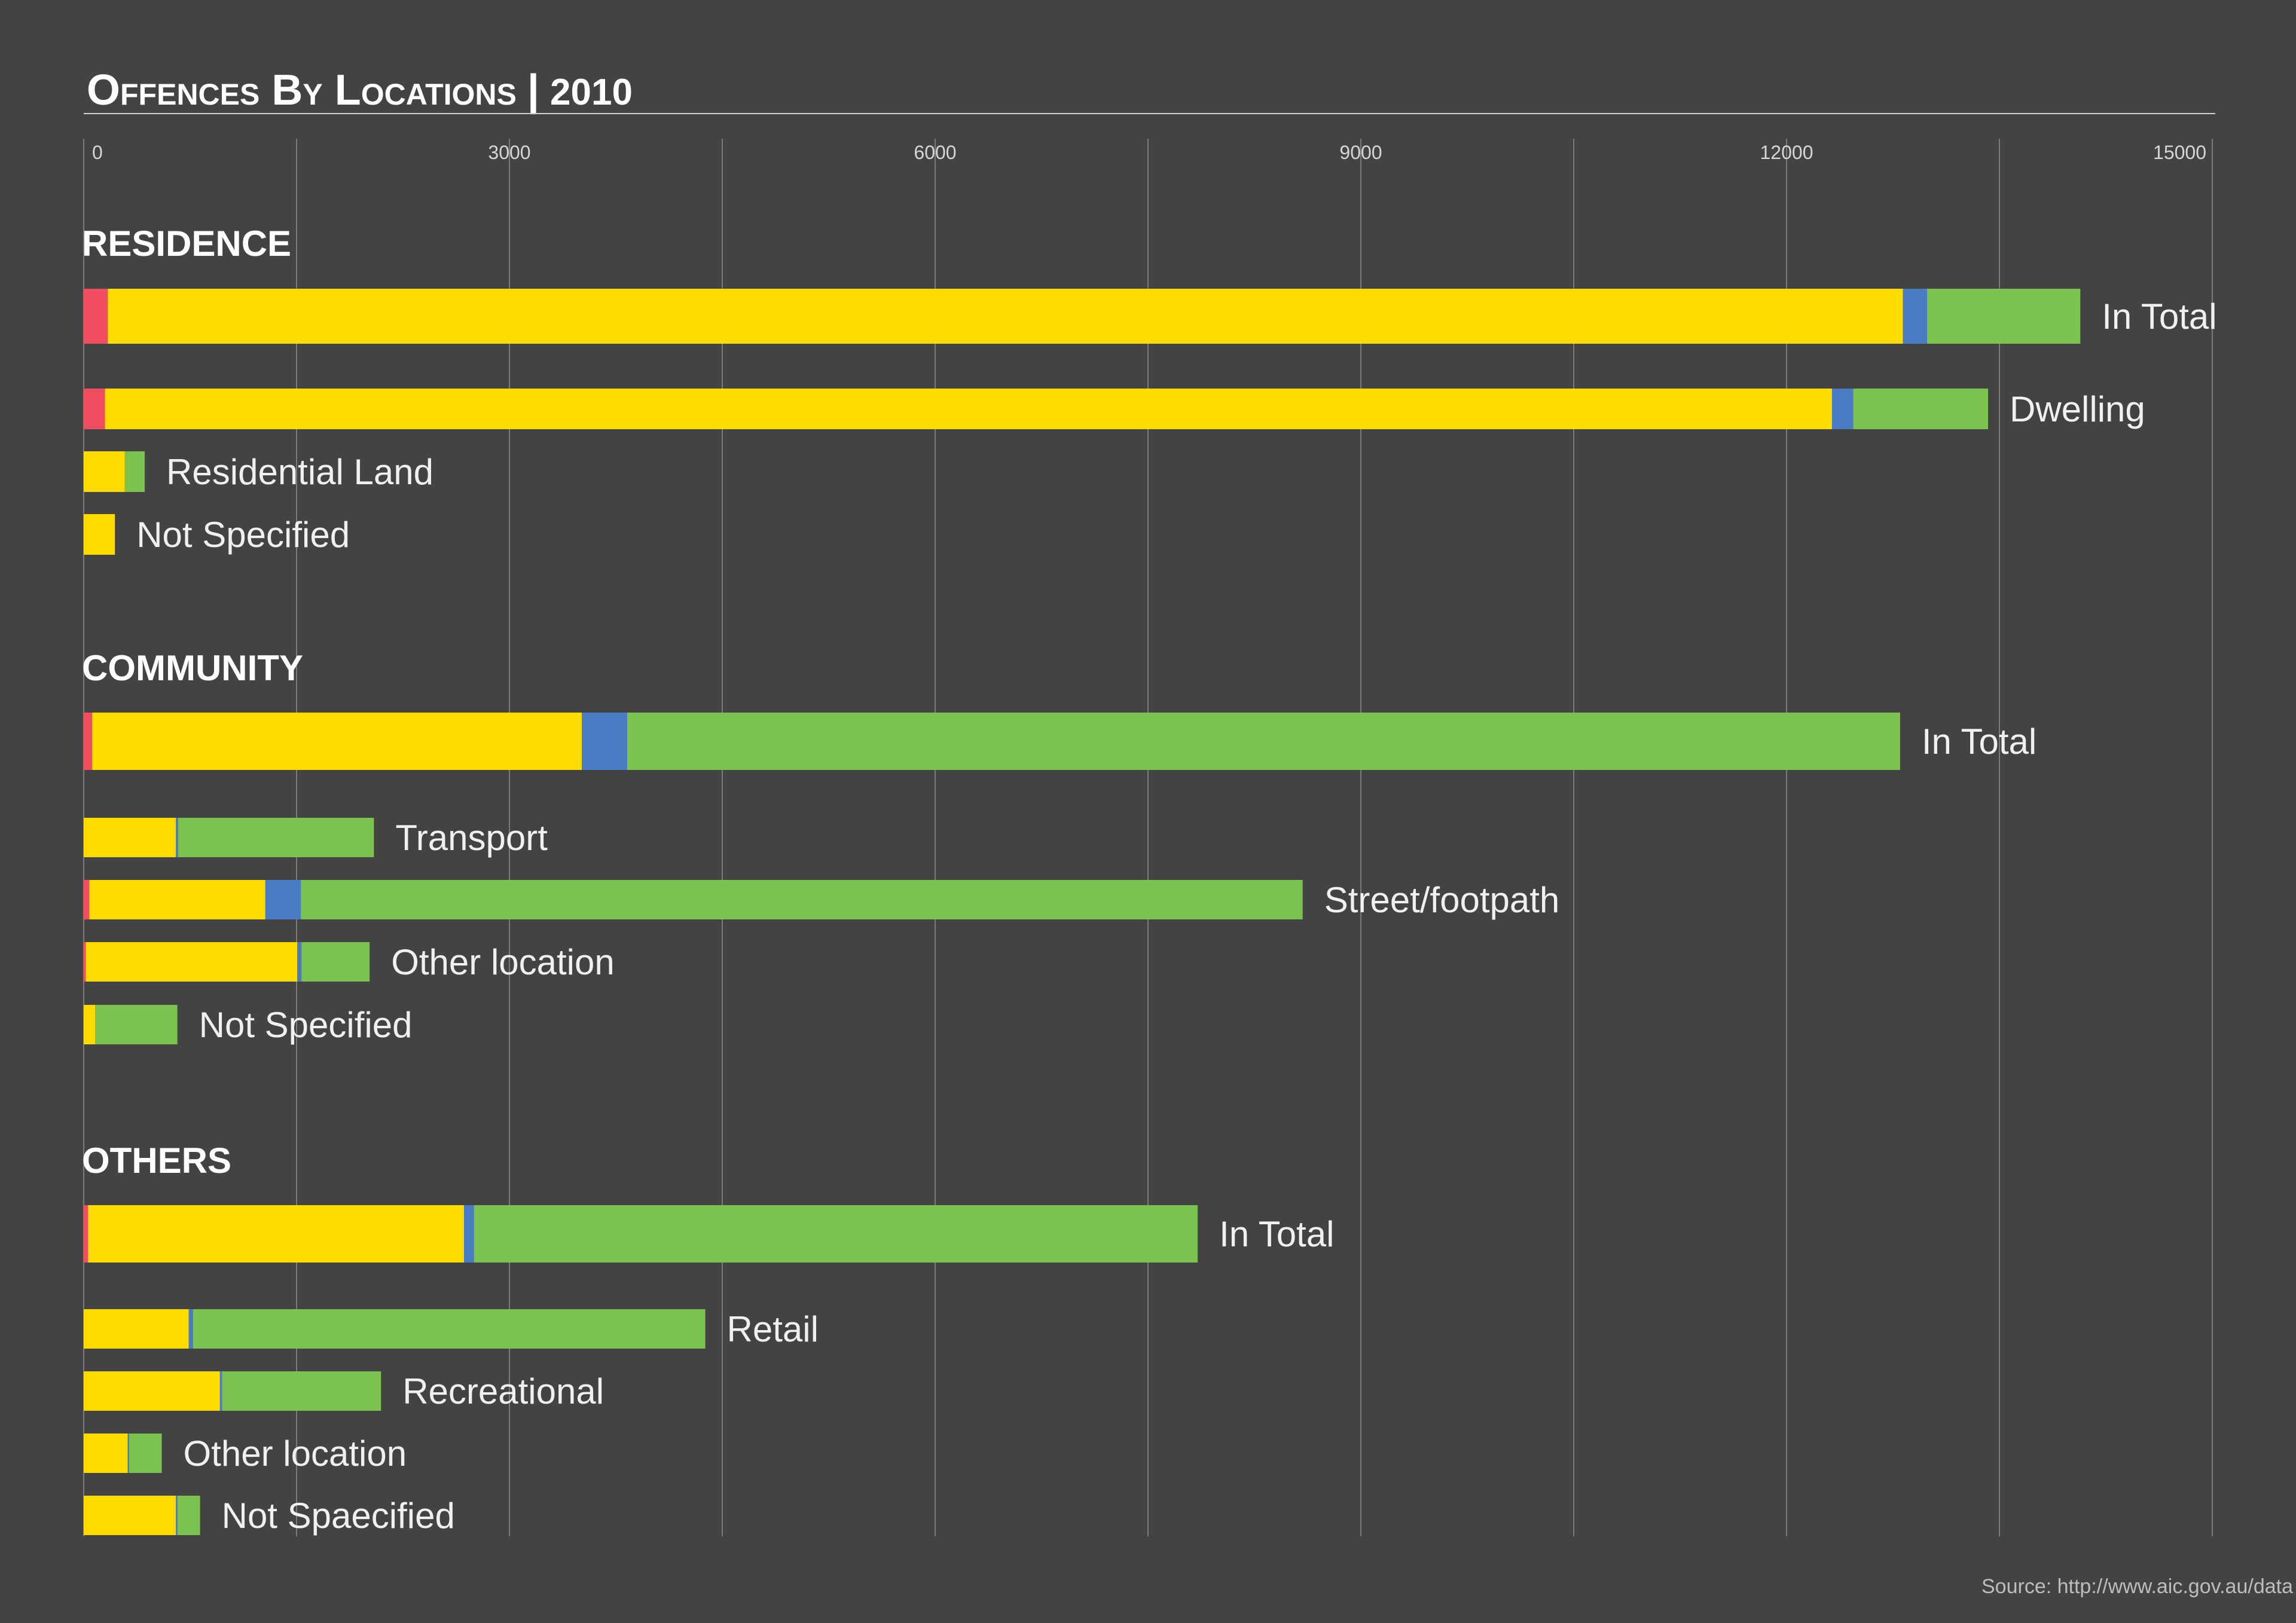 The height and width of the screenshot is (1623, 2296). I want to click on section-title: OTHERS, so click(156, 1161).